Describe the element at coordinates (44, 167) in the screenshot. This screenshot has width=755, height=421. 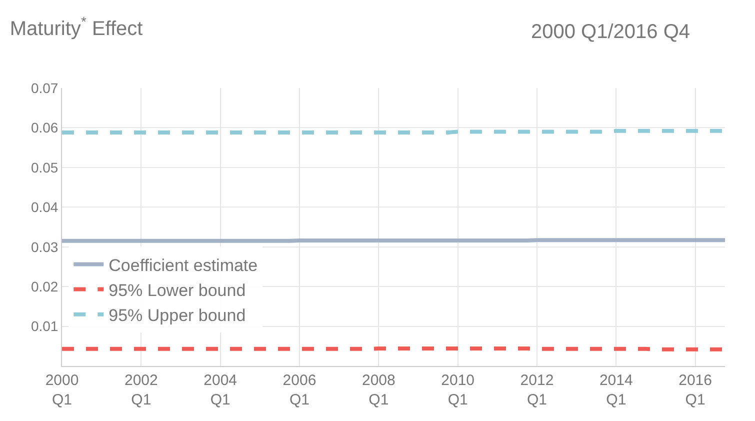
I see `y-tick-label: 0.05` at that location.